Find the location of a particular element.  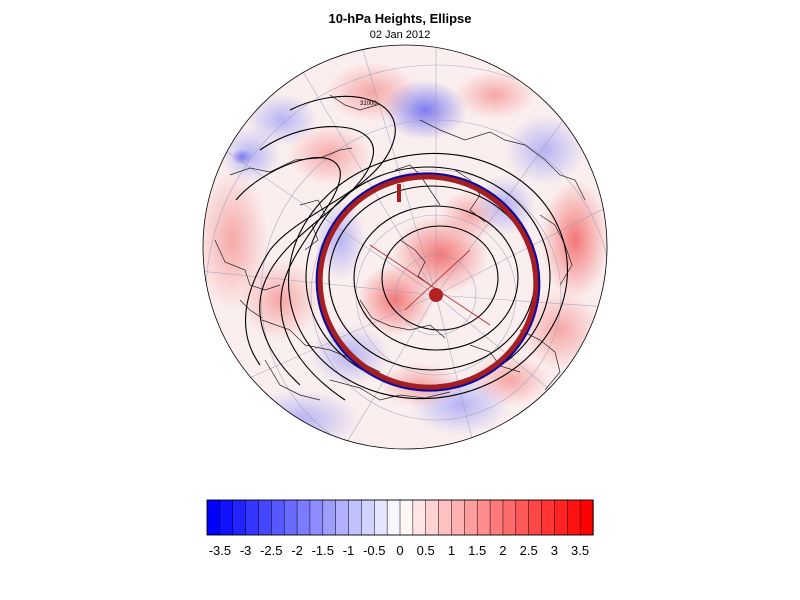

map-date: 02 Jan 2012 is located at coordinates (400, 35).